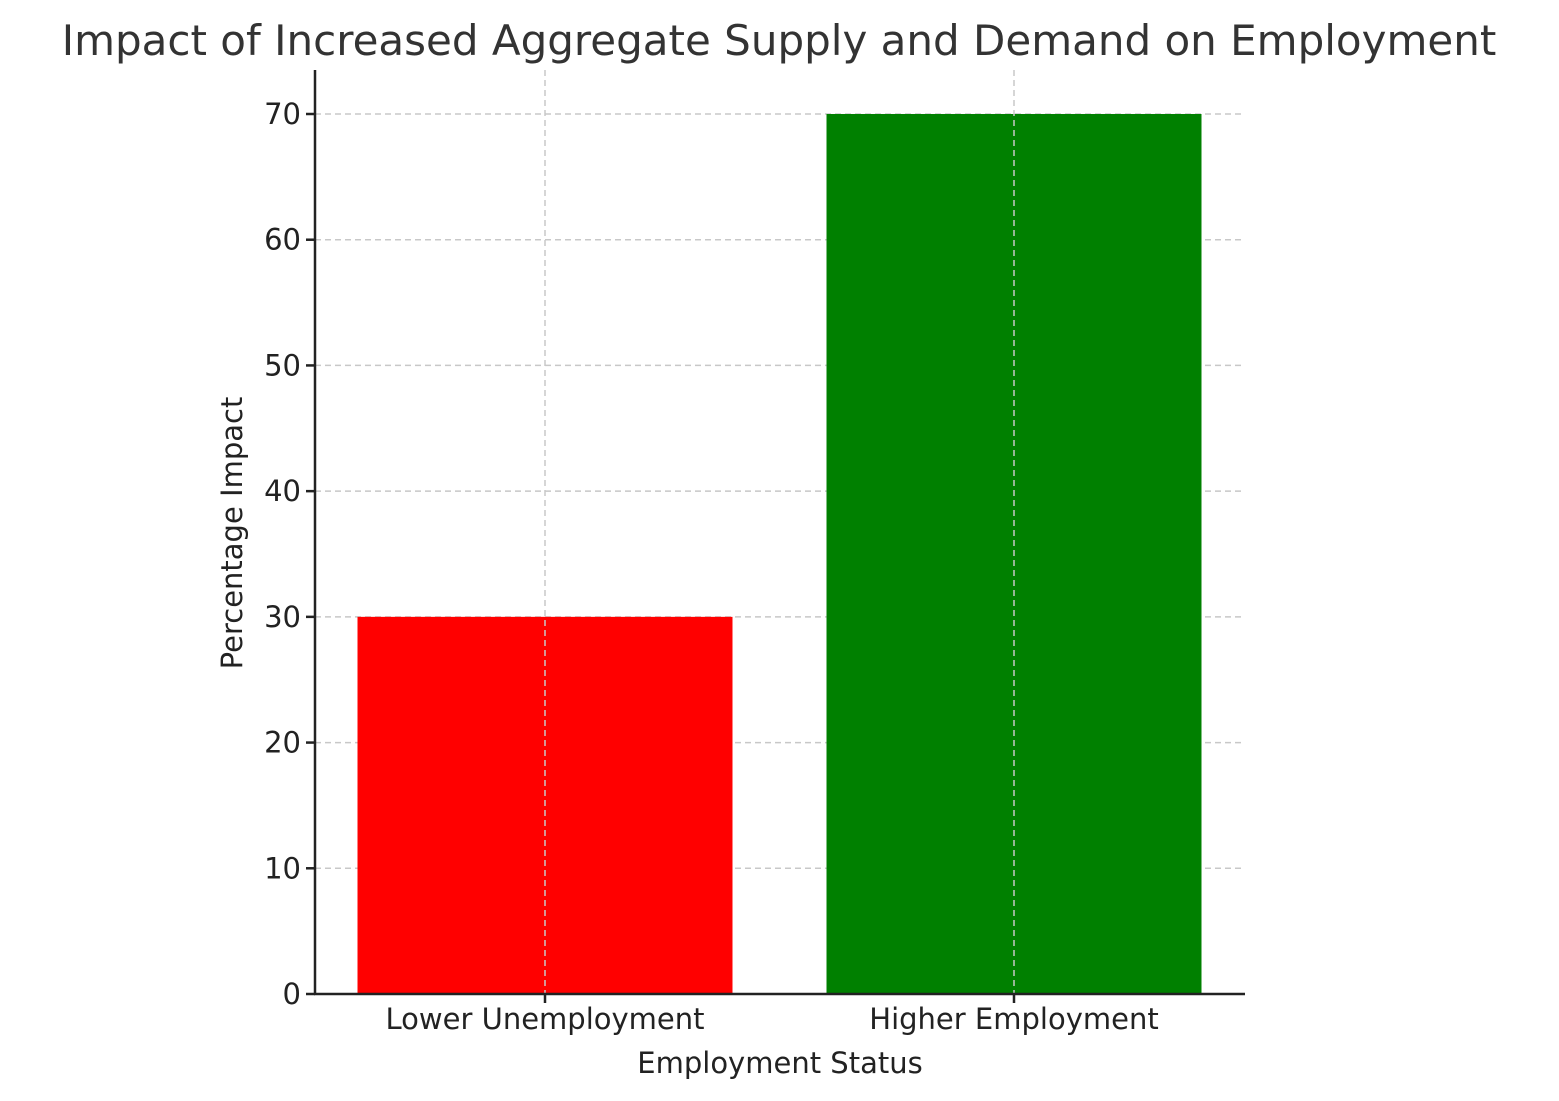 The height and width of the screenshot is (1101, 1559). Describe the element at coordinates (282, 868) in the screenshot. I see `y-tick-label: 10` at that location.